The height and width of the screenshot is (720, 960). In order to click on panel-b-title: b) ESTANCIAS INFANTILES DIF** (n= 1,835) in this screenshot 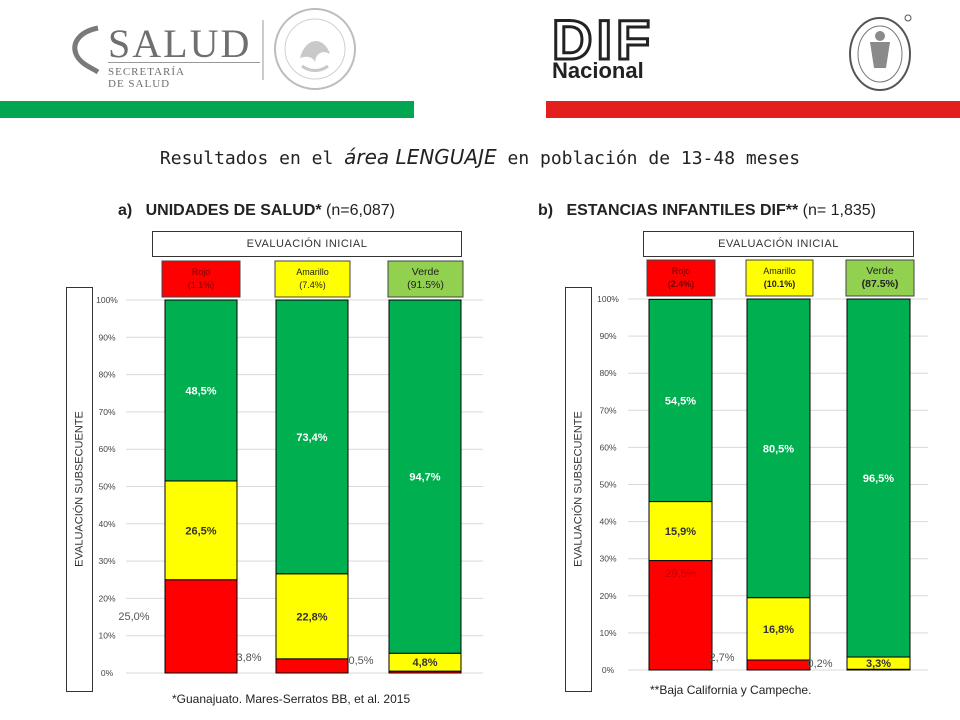, I will do `click(707, 211)`.